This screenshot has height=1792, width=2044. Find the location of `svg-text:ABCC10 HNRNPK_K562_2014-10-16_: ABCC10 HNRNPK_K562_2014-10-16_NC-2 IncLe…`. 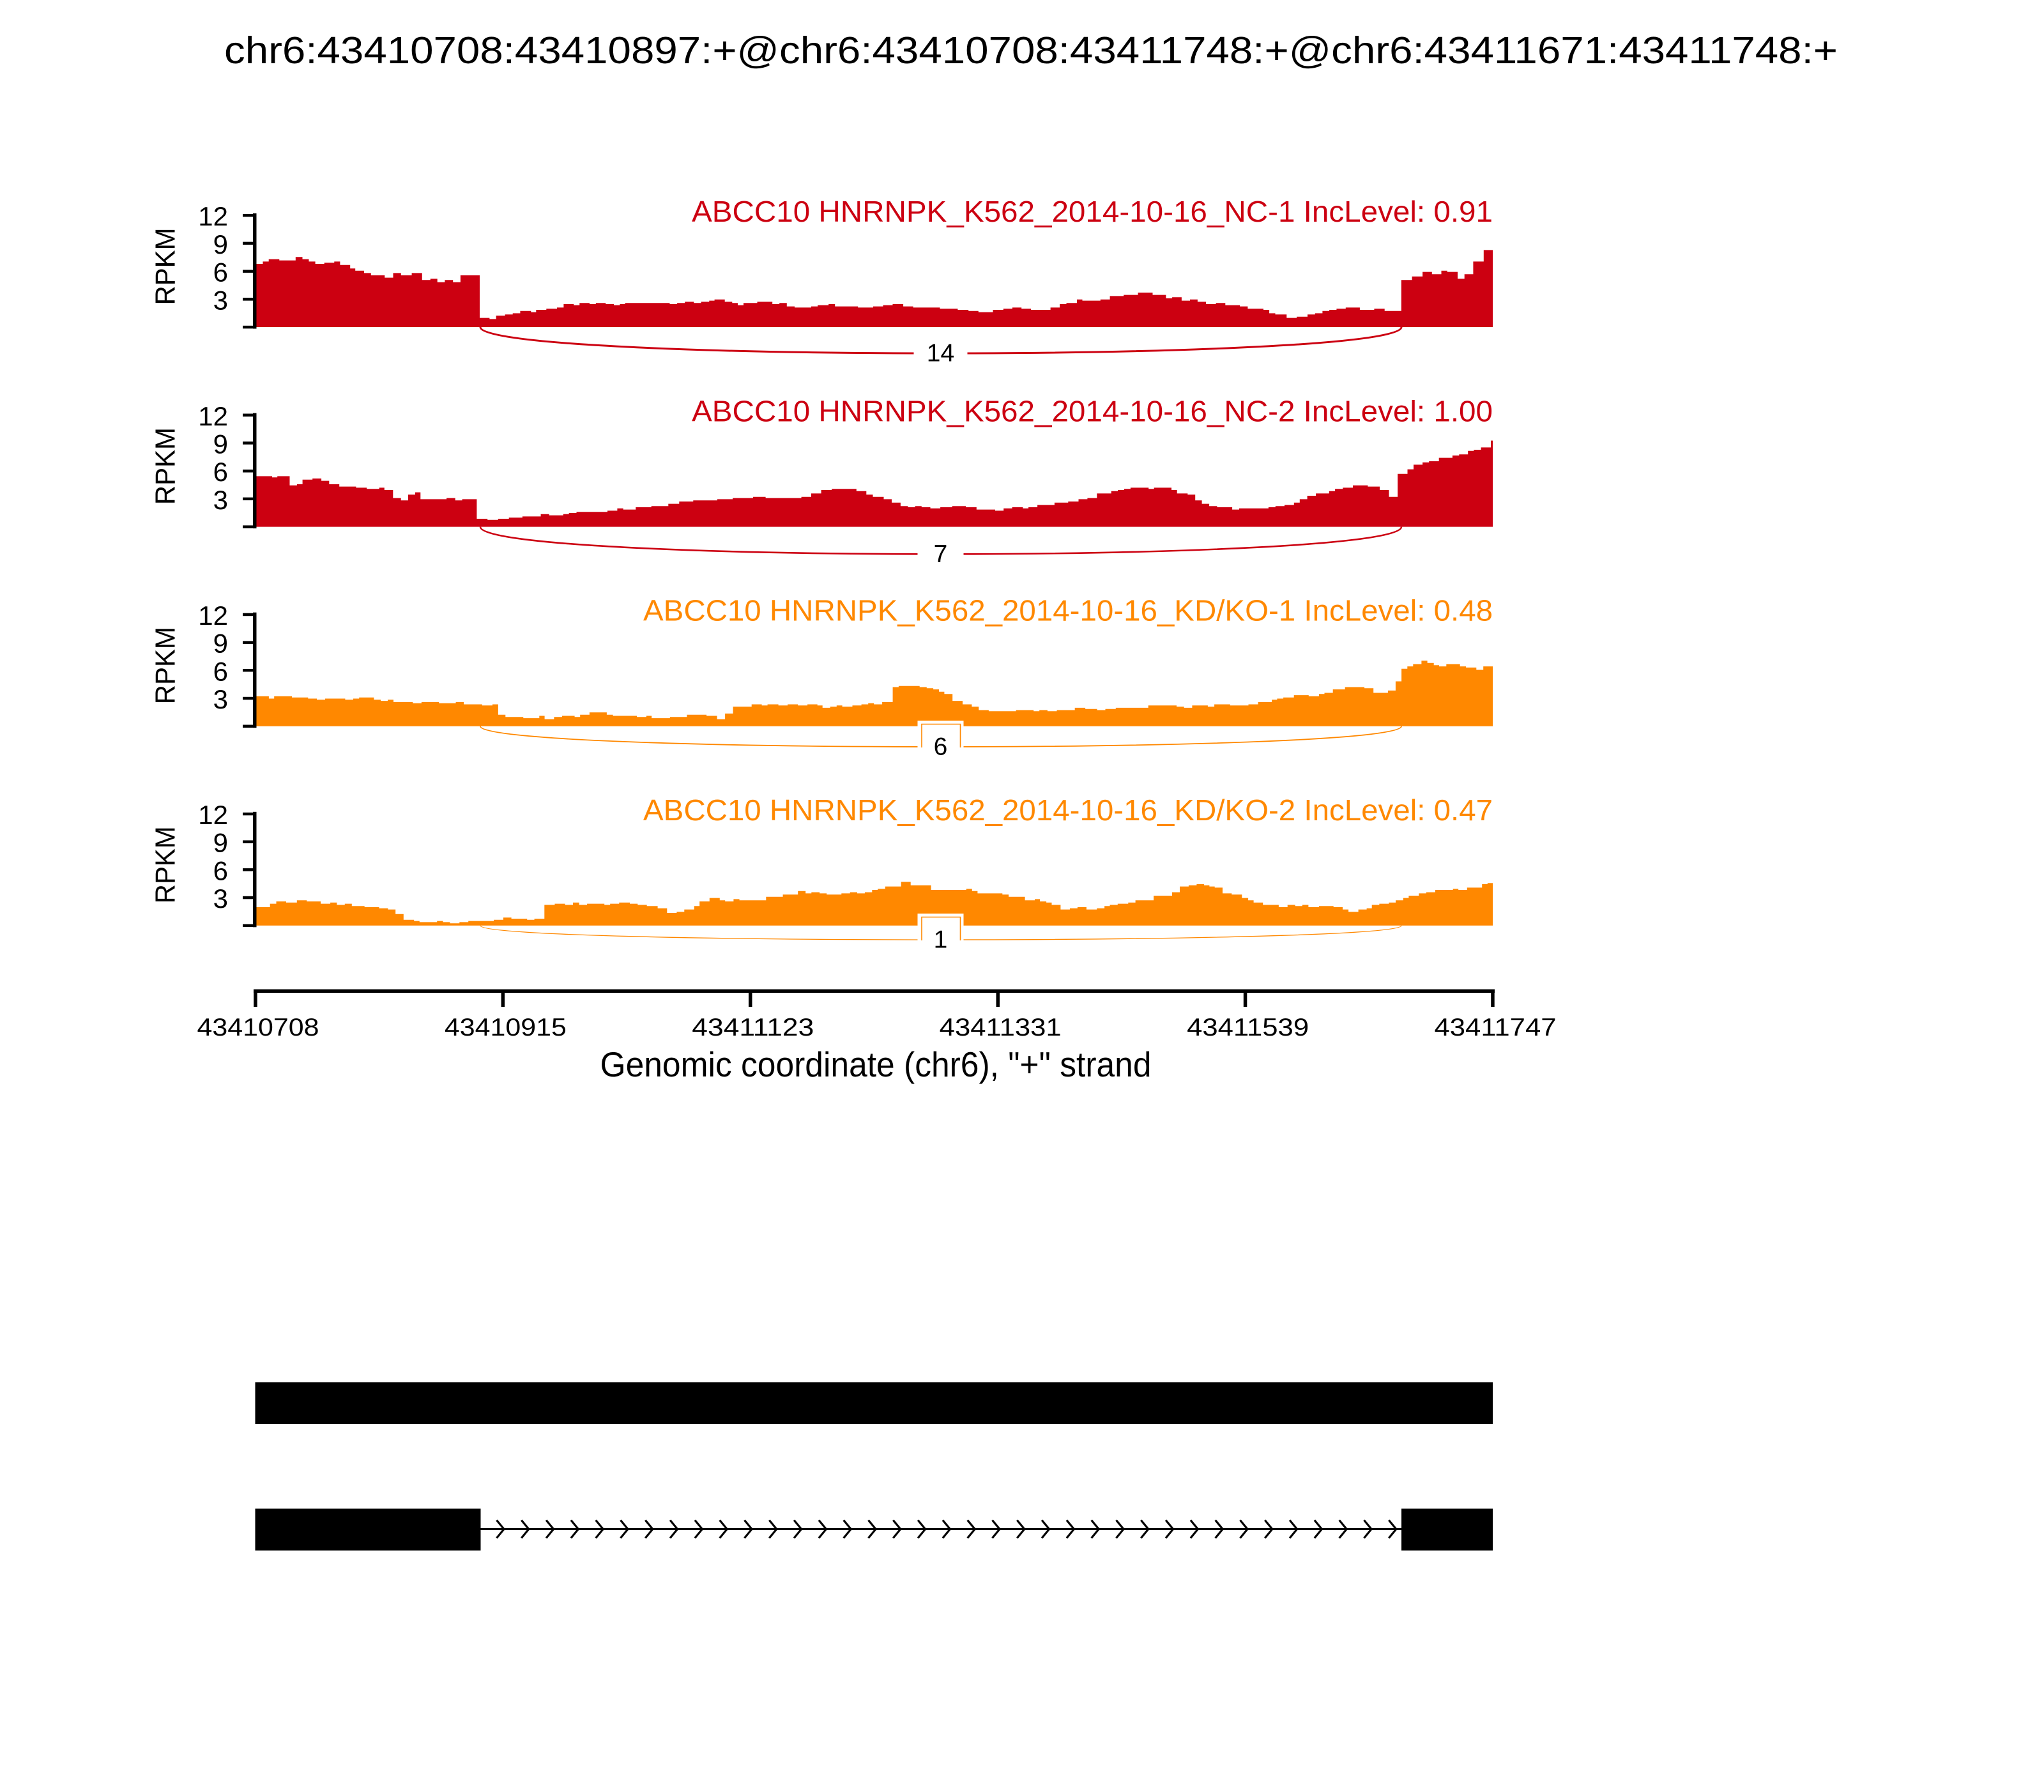

svg-text:ABCC10 HNRNPK_K562_2014-10-16_: ABCC10 HNRNPK_K562_2014-10-16_NC-2 IncLe… is located at coordinates (1092, 412).